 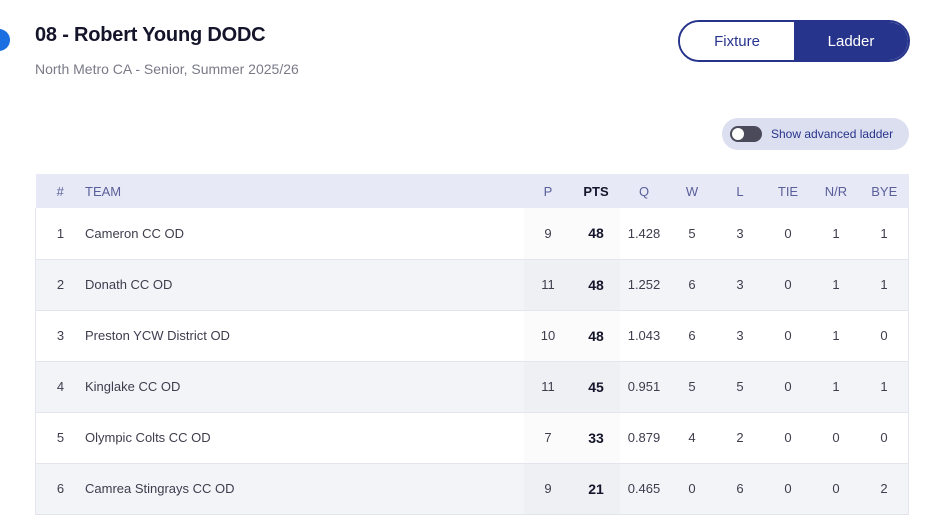 I want to click on col-header-played: P, so click(x=548, y=191).